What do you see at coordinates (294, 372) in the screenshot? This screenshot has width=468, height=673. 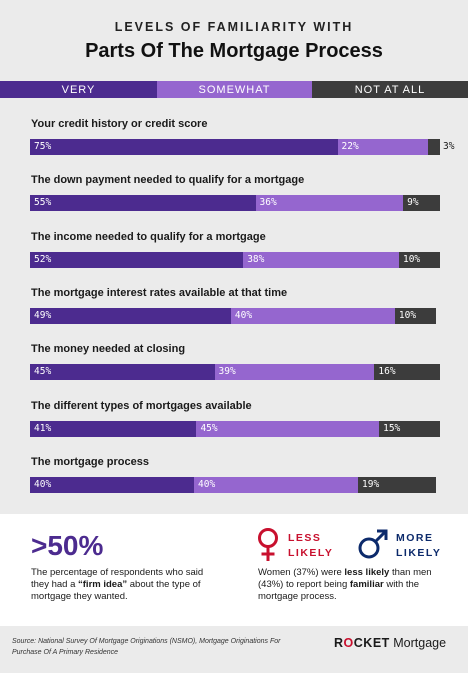 I see `bar-segment: 39%` at bounding box center [294, 372].